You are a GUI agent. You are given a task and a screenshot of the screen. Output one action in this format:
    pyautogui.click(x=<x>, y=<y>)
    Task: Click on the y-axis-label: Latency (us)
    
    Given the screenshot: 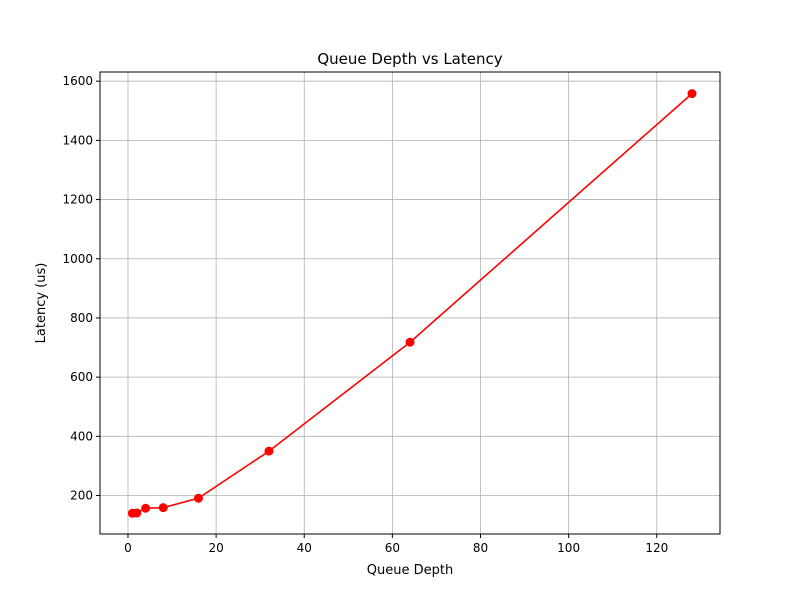 What is the action you would take?
    pyautogui.click(x=41, y=303)
    